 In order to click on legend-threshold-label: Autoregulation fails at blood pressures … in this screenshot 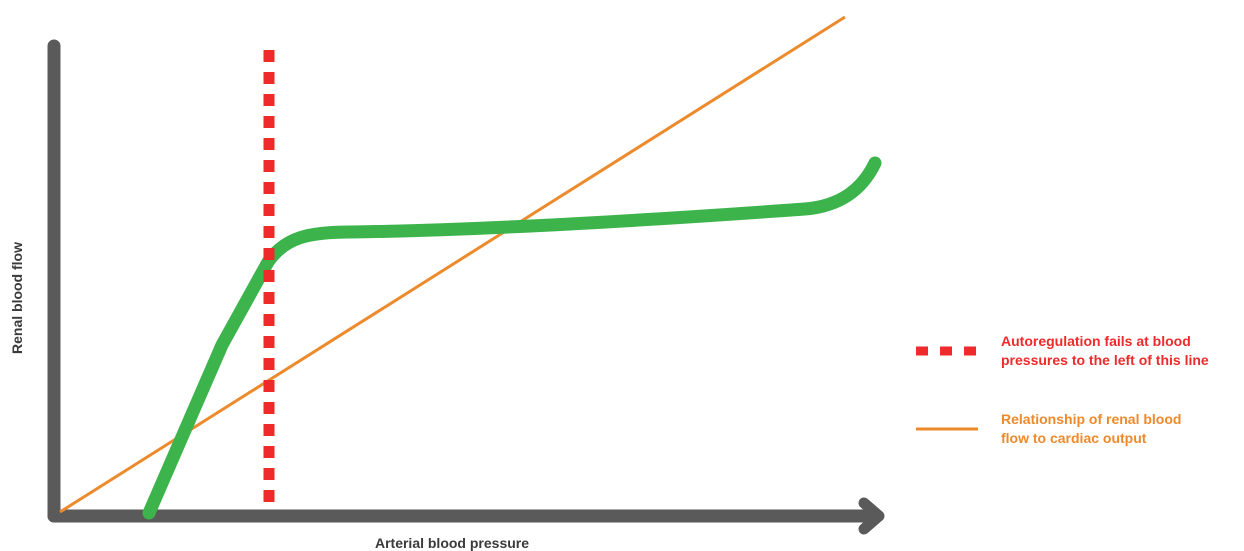, I will do `click(1105, 350)`.